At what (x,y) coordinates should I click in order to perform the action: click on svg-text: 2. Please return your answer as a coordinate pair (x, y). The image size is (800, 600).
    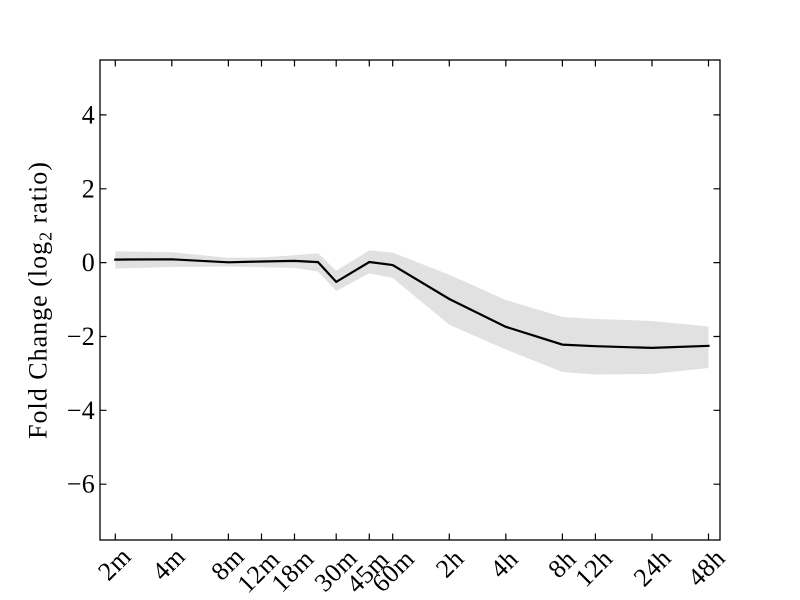
    Looking at the image, I should click on (88, 188).